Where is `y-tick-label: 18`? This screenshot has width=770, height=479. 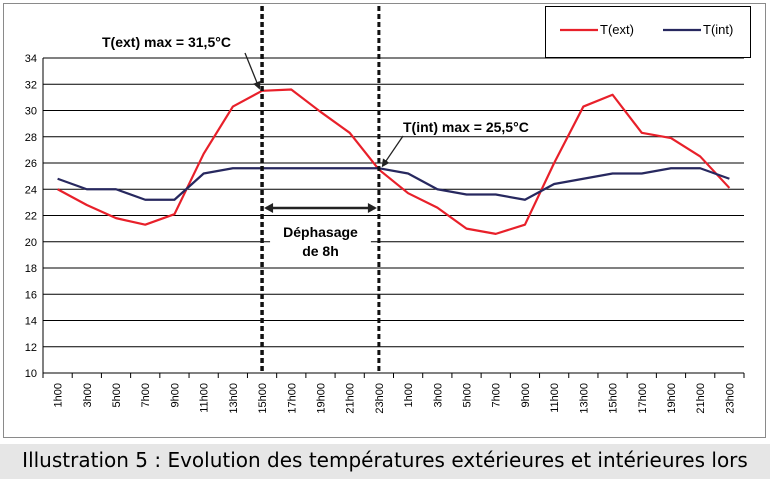
y-tick-label: 18 is located at coordinates (31, 269).